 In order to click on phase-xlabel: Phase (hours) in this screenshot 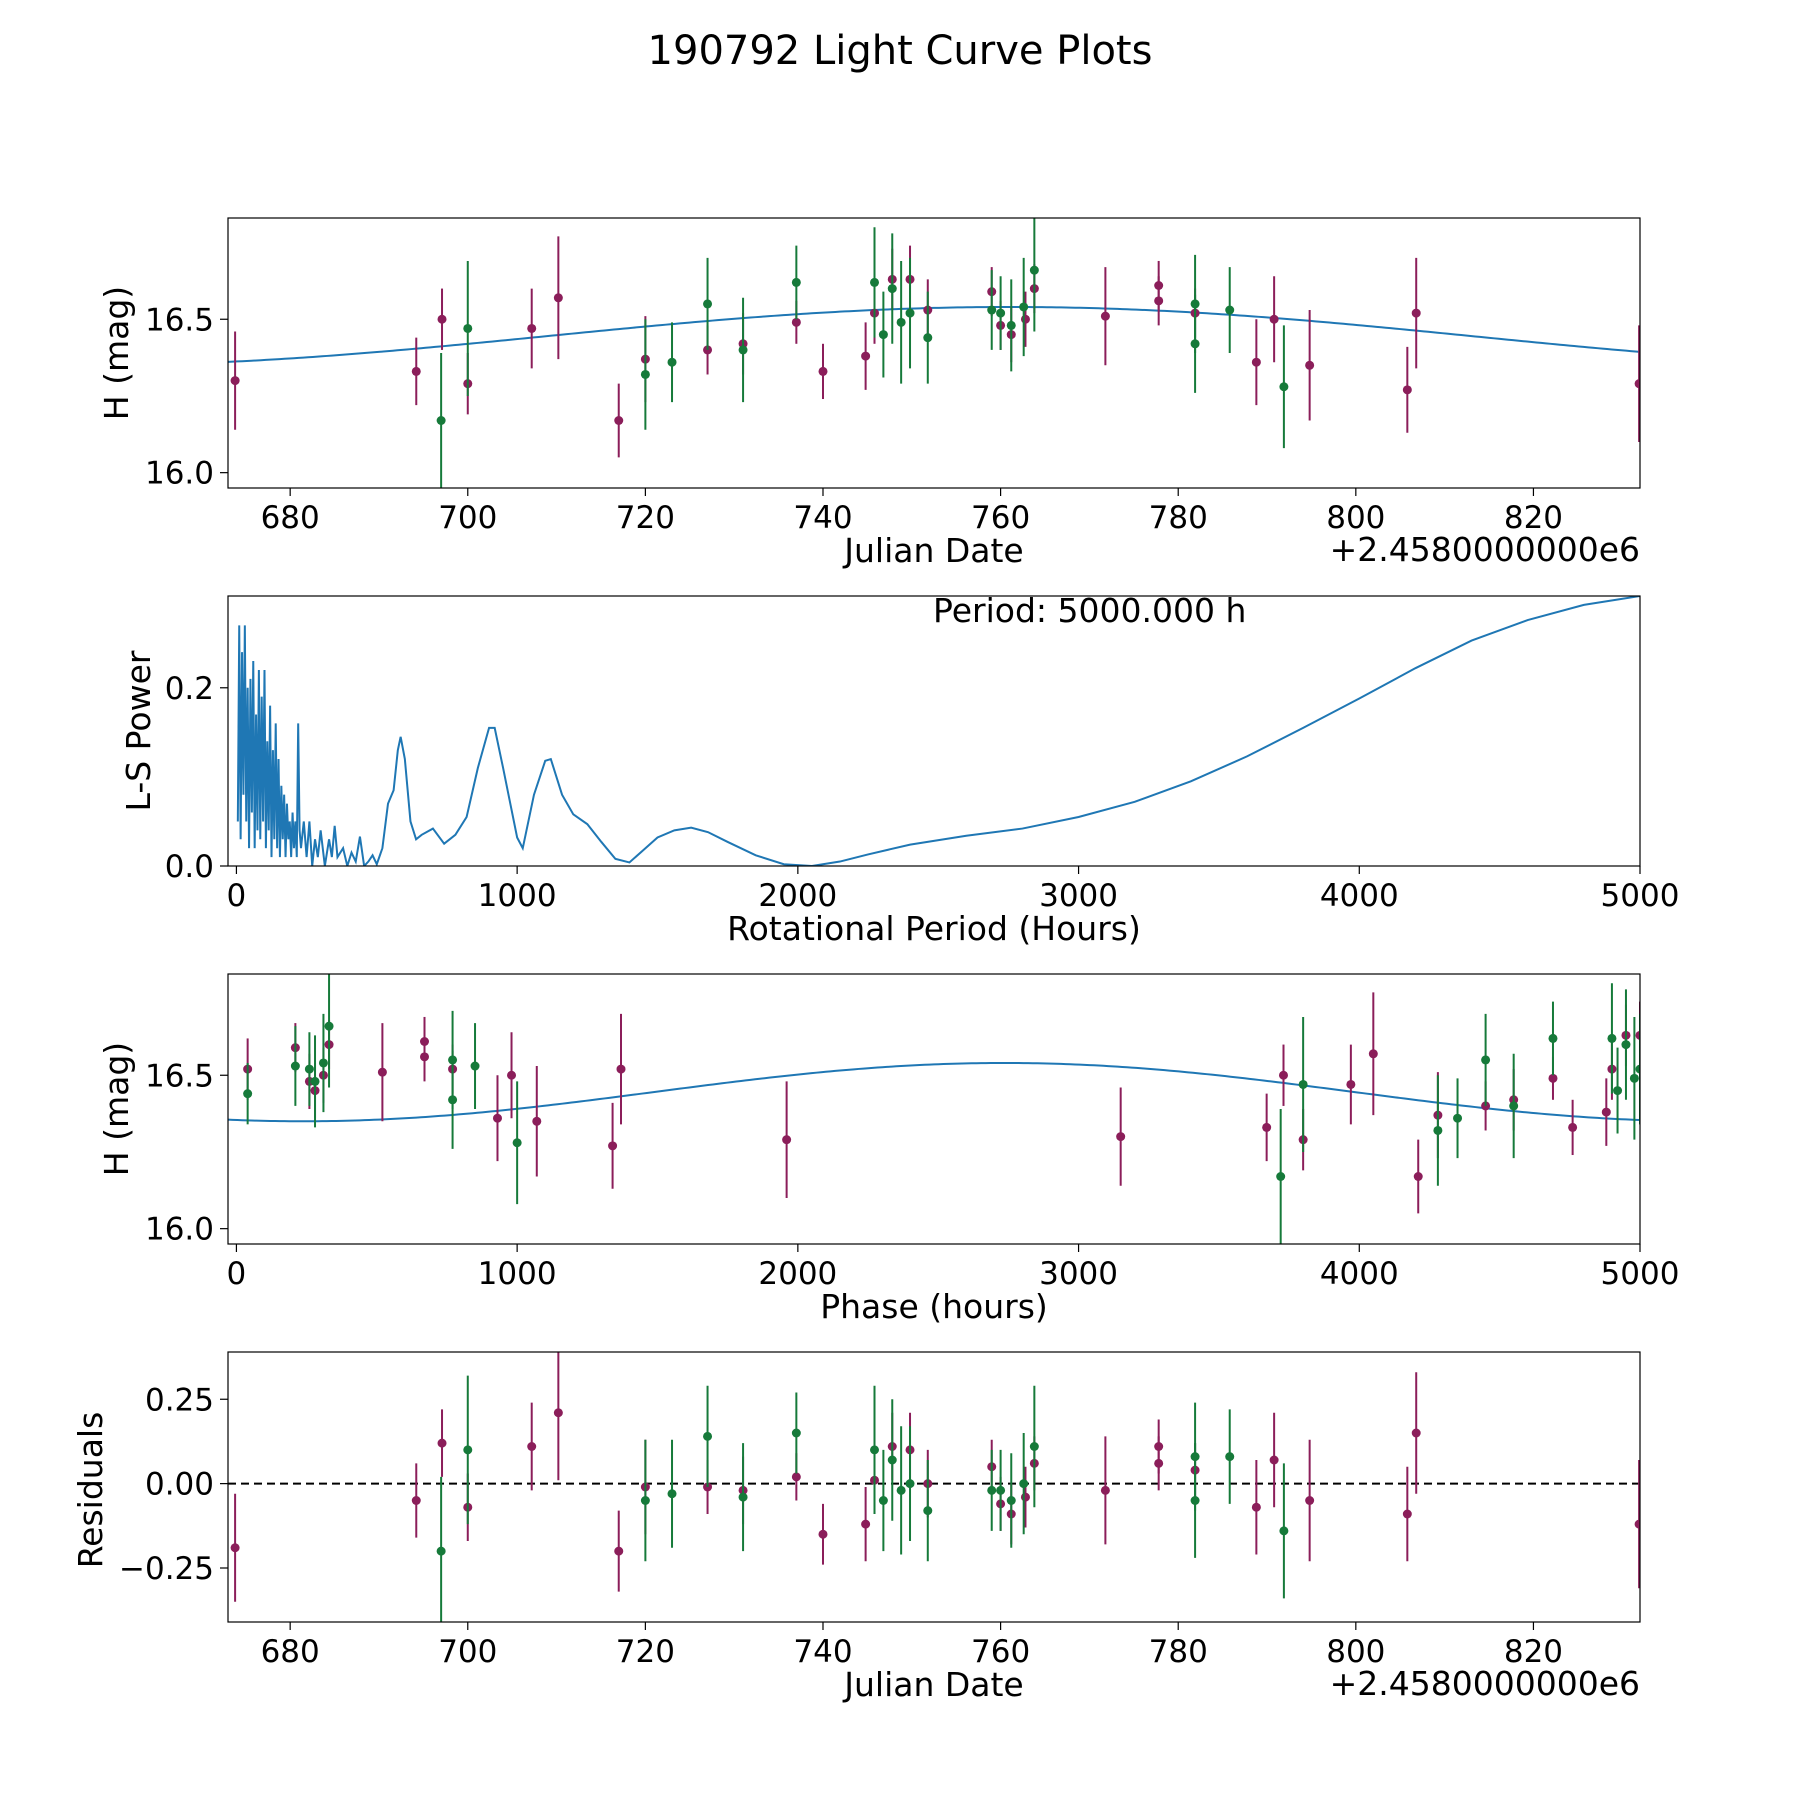, I will do `click(934, 1306)`.